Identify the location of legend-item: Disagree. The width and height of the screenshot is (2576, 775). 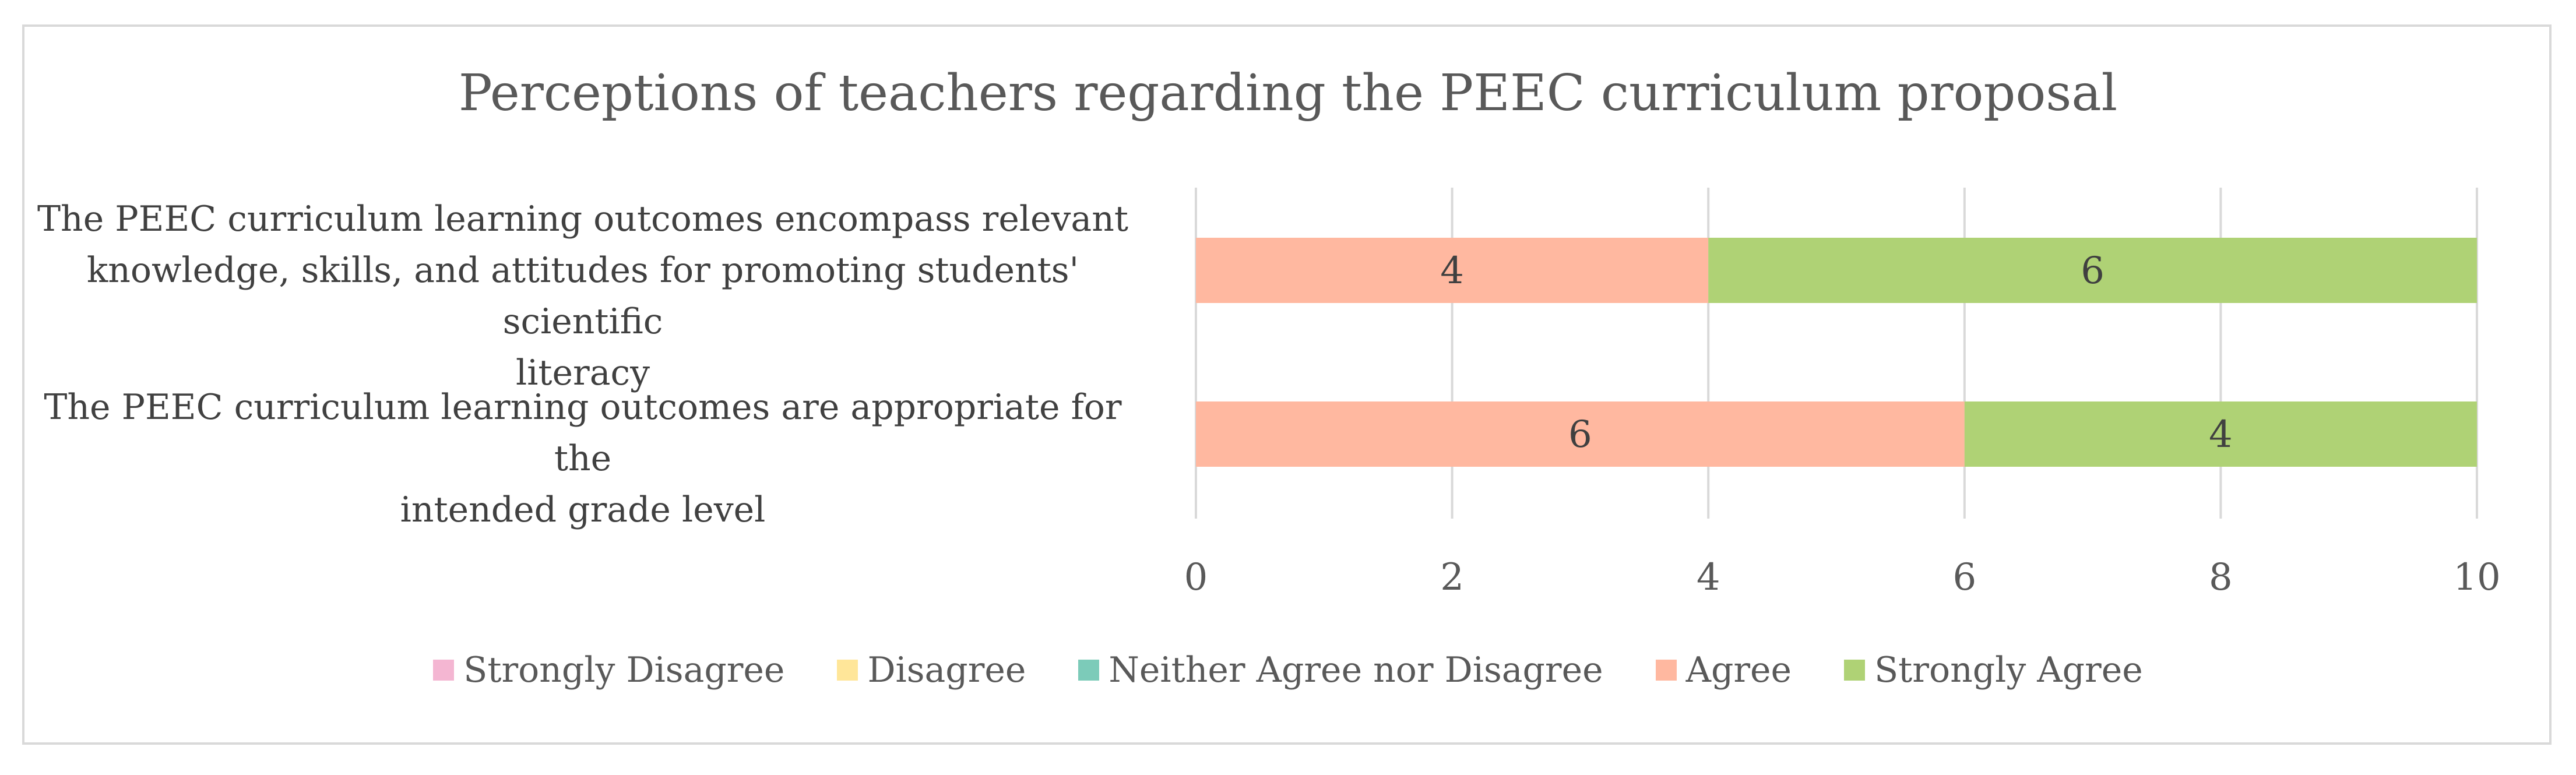
(932, 670).